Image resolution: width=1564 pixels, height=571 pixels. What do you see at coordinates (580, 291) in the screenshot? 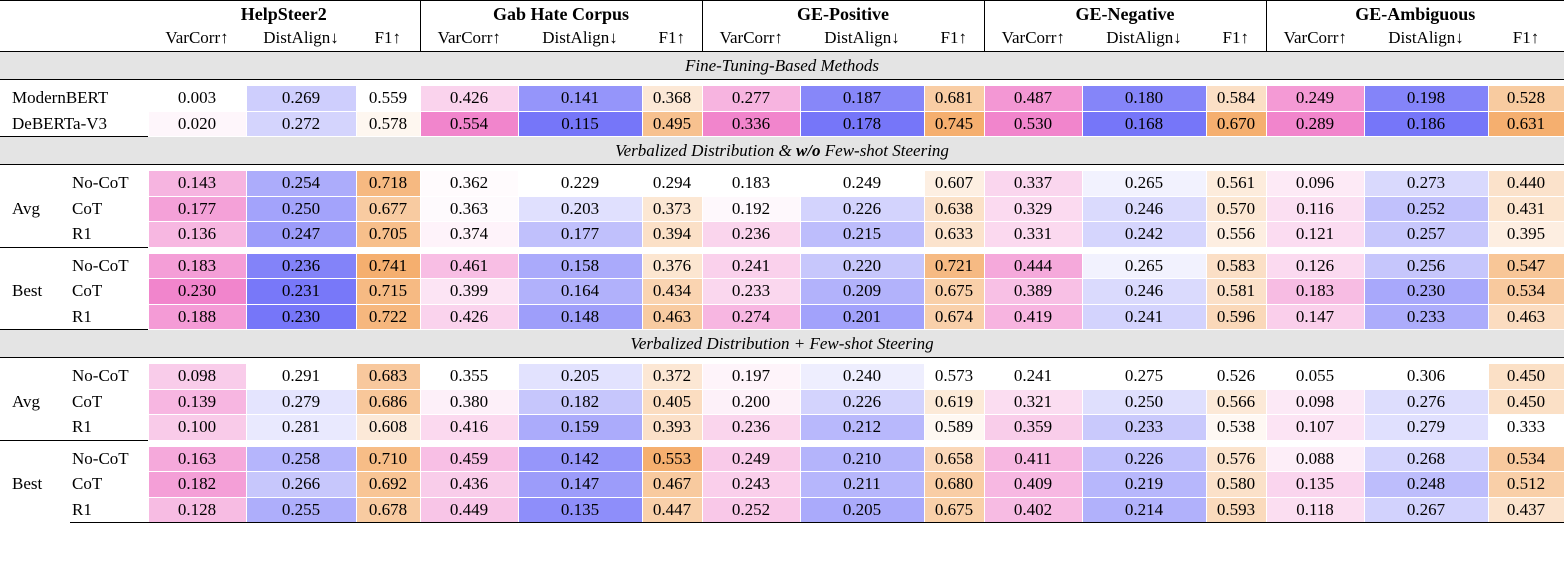
I see `value-cell: 0.164` at bounding box center [580, 291].